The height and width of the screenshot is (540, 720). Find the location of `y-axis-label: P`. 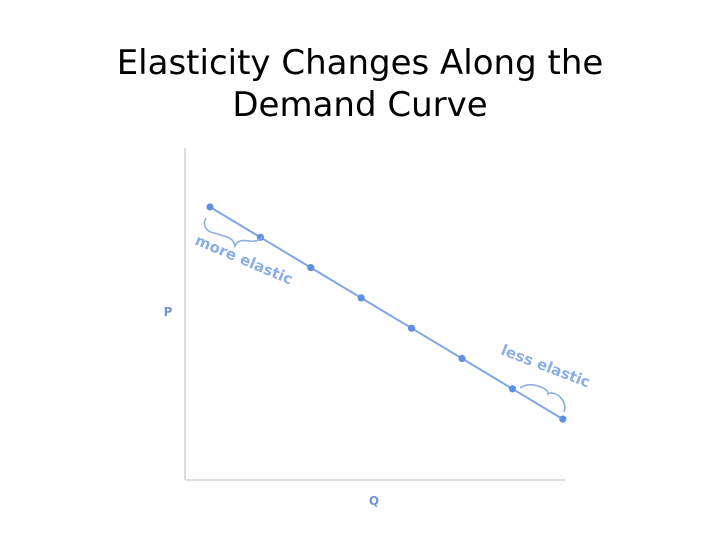

y-axis-label: P is located at coordinates (168, 312).